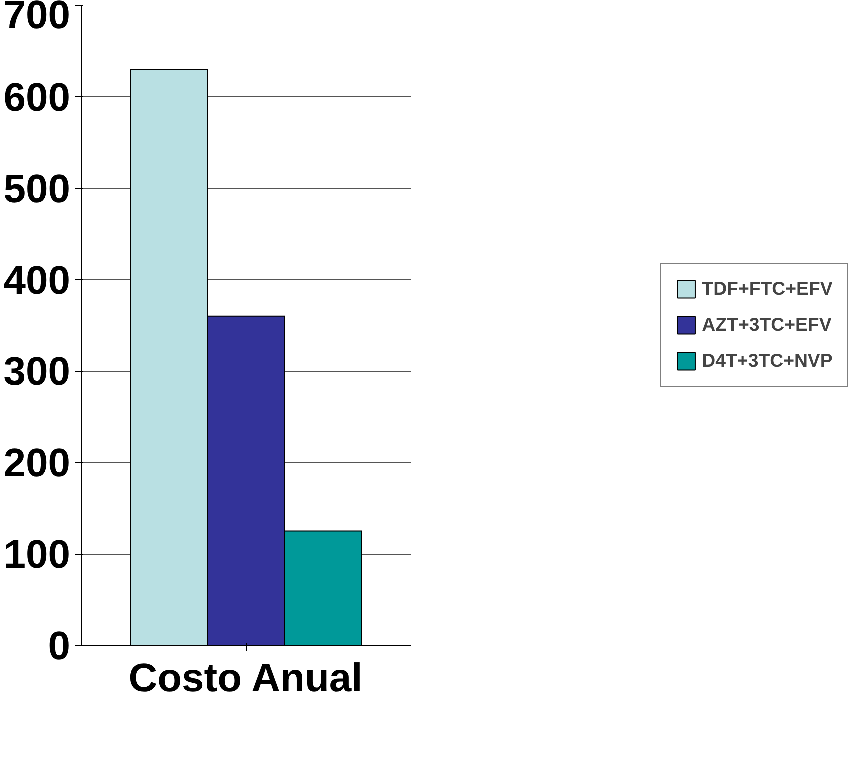  Describe the element at coordinates (37, 189) in the screenshot. I see `y-tick-label: 500` at that location.